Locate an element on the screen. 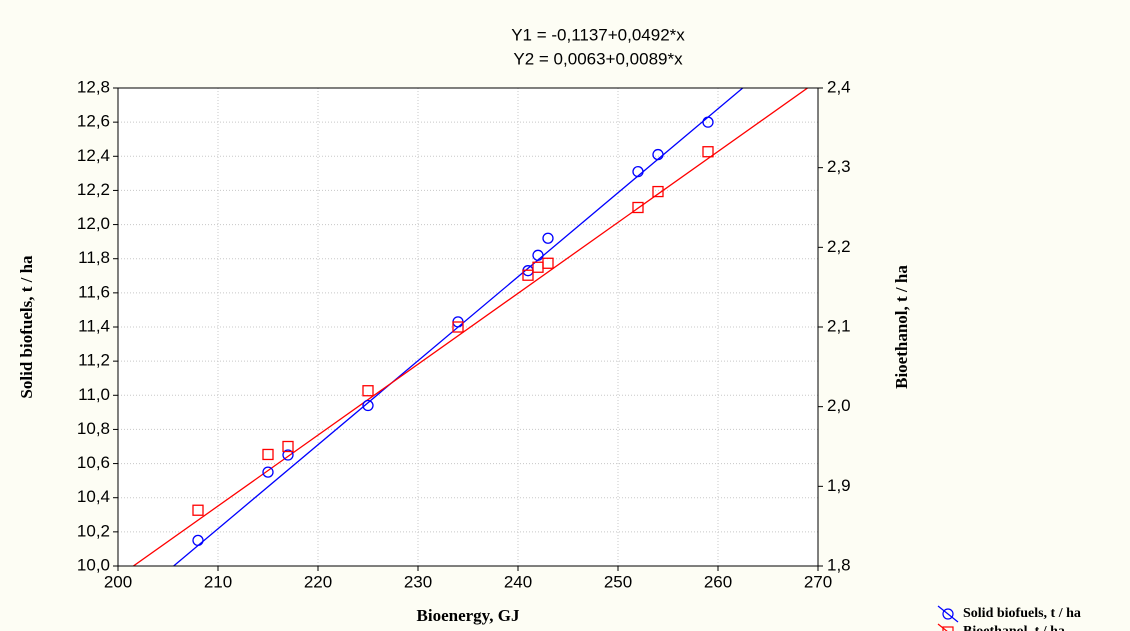  x-axis-label: Bioenergy, GJ is located at coordinates (468, 615).